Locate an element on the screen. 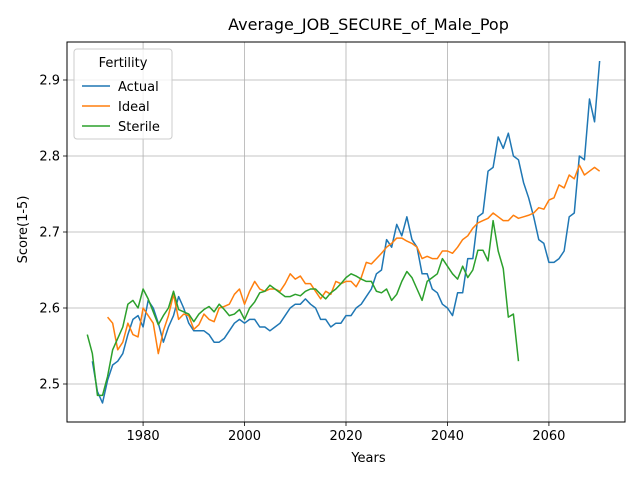  legend-label-sterile: Sterile is located at coordinates (139, 127).